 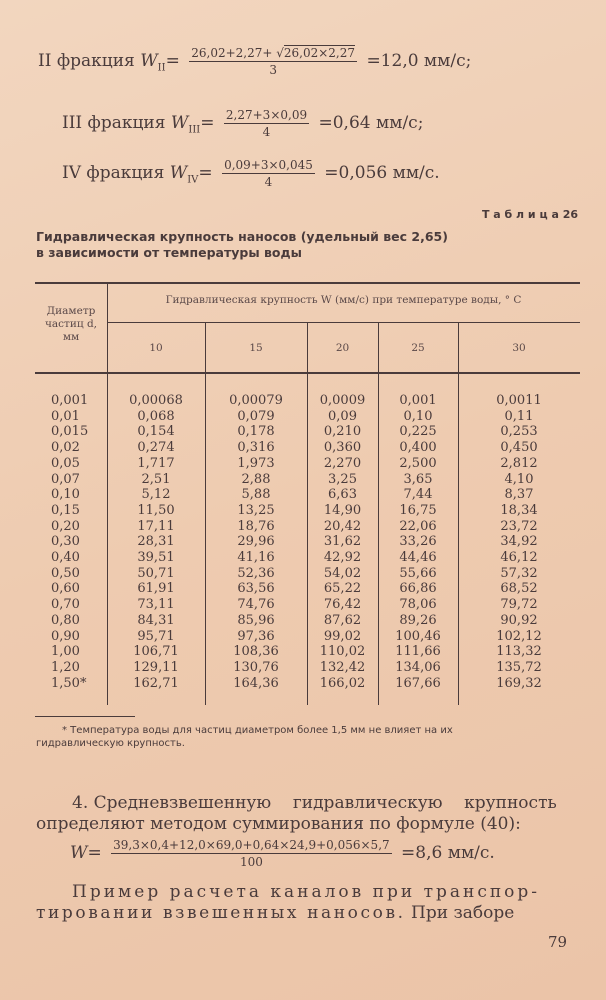 What do you see at coordinates (156, 557) in the screenshot?
I see `cell-w-10c: 39,51` at bounding box center [156, 557].